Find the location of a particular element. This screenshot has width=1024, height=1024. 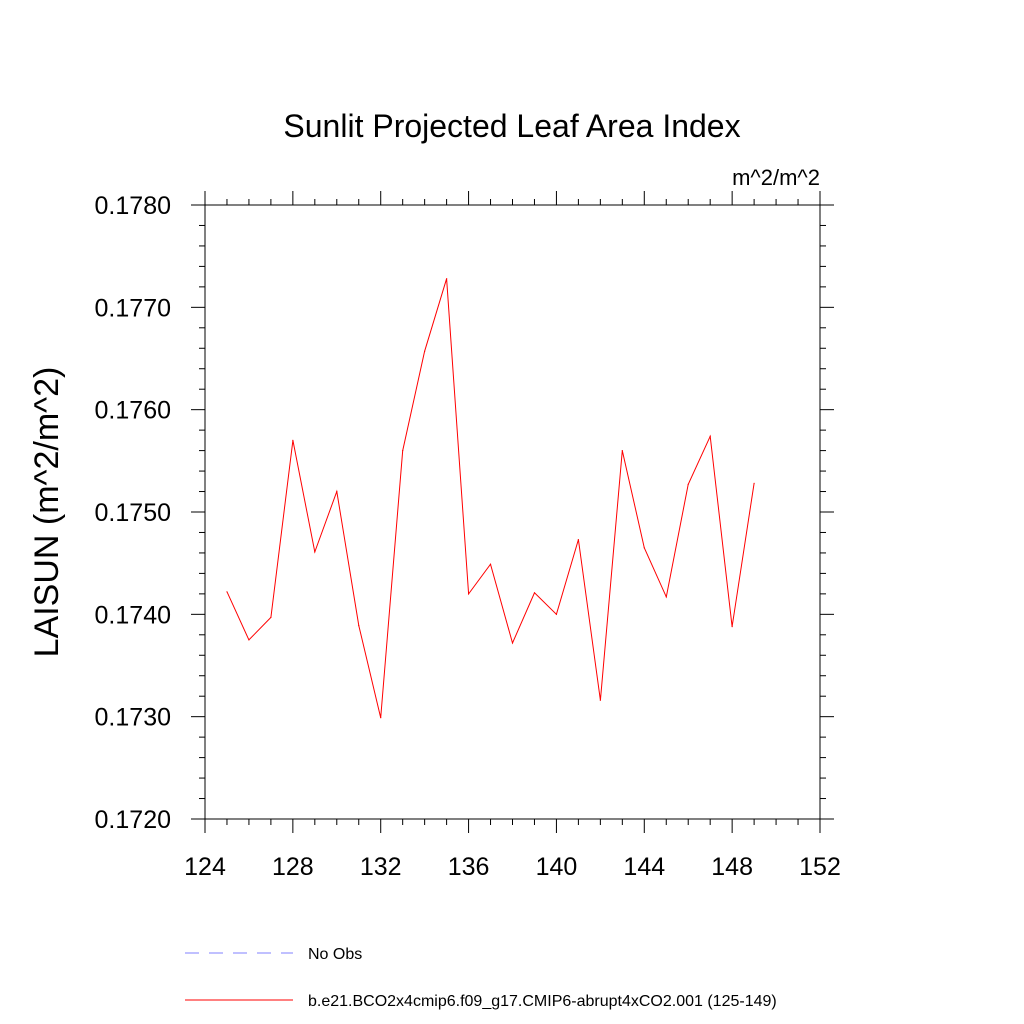

x-tick-label: 152 is located at coordinates (820, 867).